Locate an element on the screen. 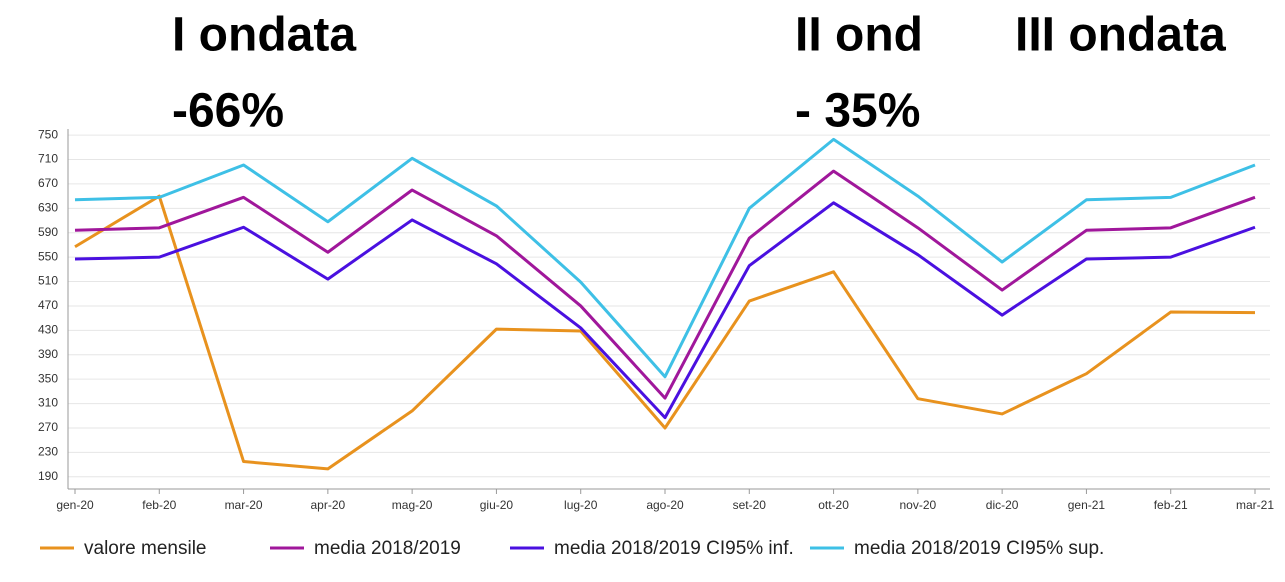 The height and width of the screenshot is (582, 1285). x-tick-label: giu-20 is located at coordinates (497, 505).